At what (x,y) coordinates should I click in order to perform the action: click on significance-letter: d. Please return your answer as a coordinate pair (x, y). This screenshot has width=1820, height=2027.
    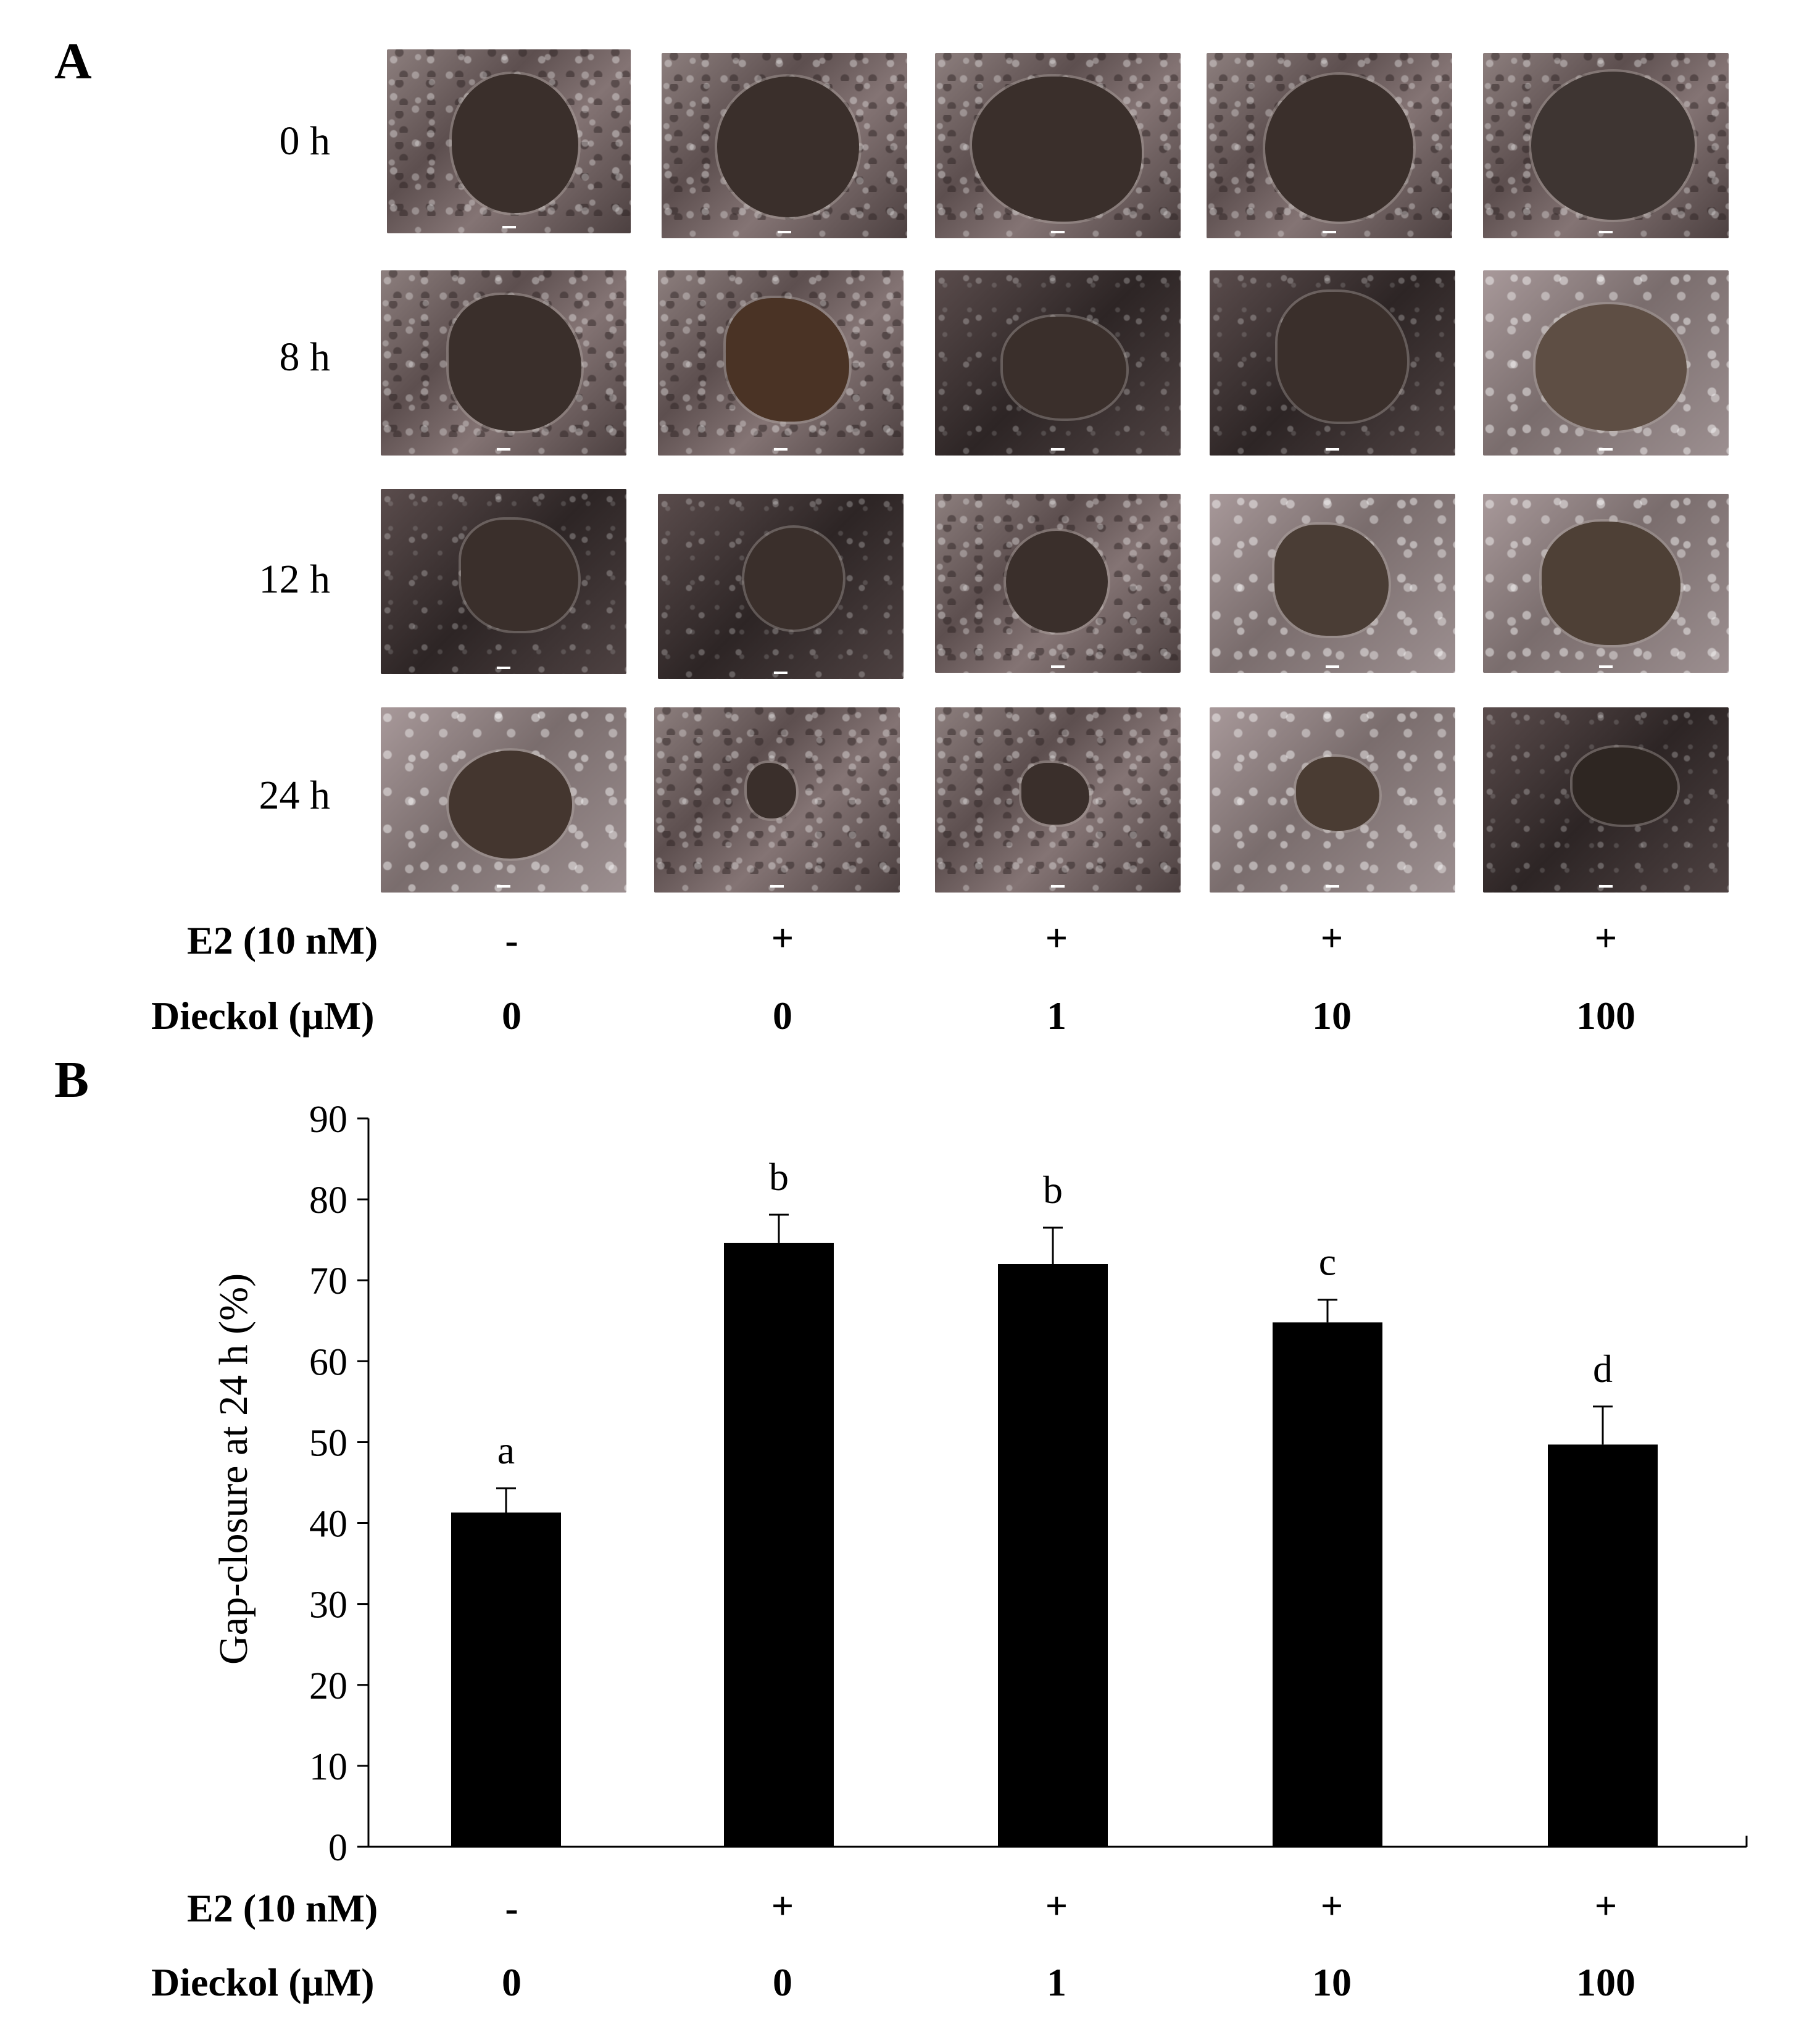
    Looking at the image, I should click on (1603, 1369).